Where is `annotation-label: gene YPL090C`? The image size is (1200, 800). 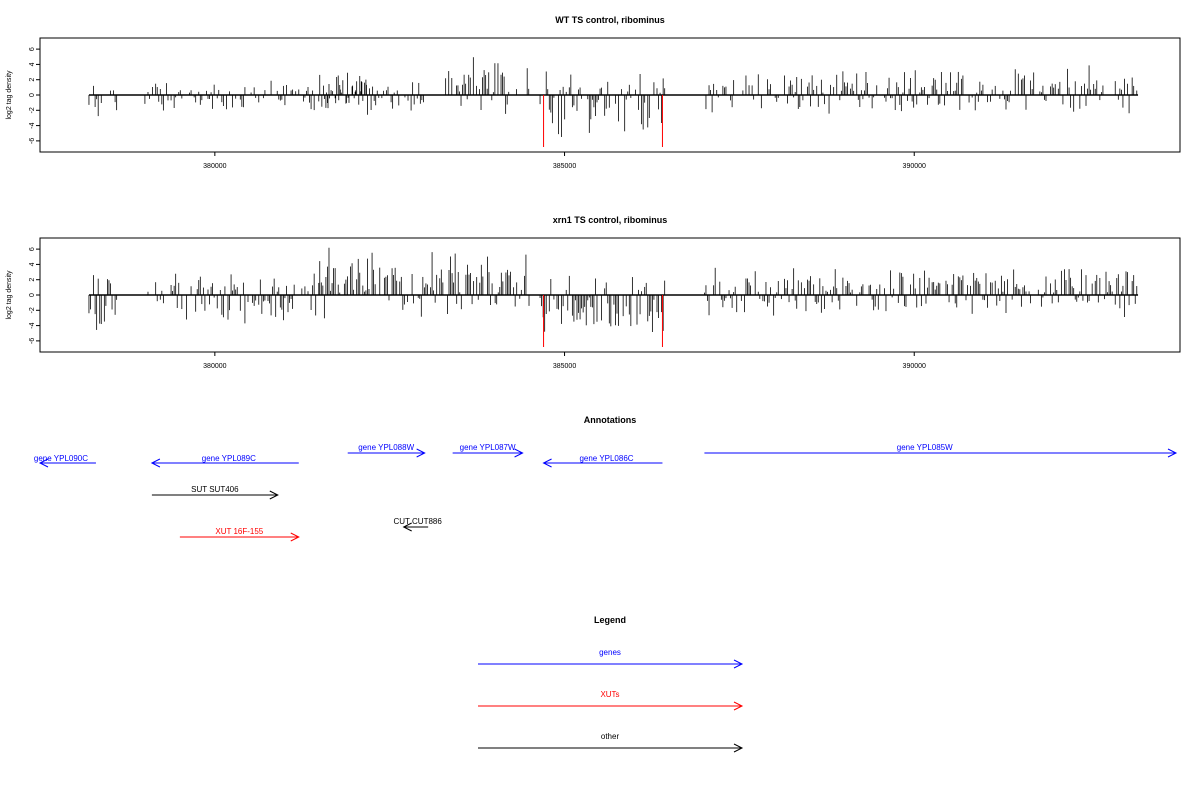 annotation-label: gene YPL090C is located at coordinates (61, 458).